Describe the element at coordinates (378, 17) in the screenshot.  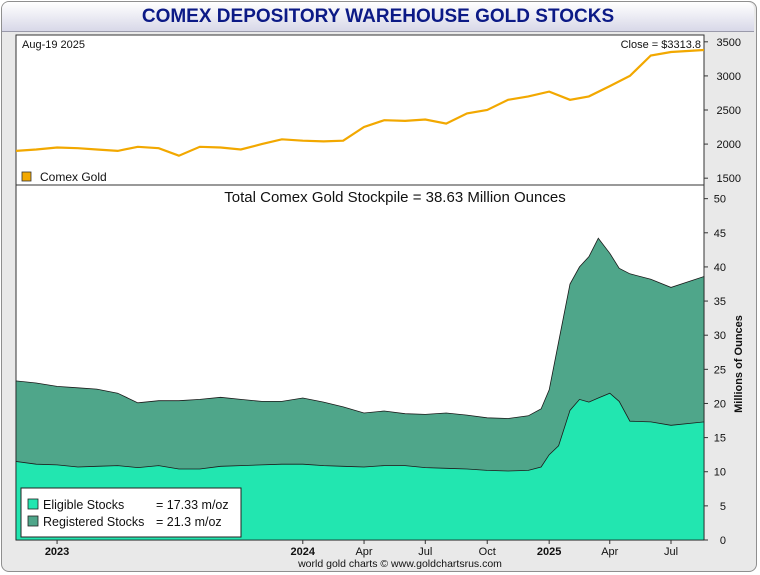
I see `chart-title: COMEX DEPOSITORY WAREHOUSE GOLD STOCKS` at that location.